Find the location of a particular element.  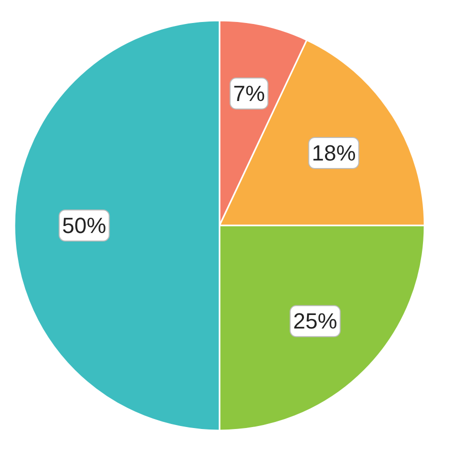

data-label: 25% is located at coordinates (315, 321).